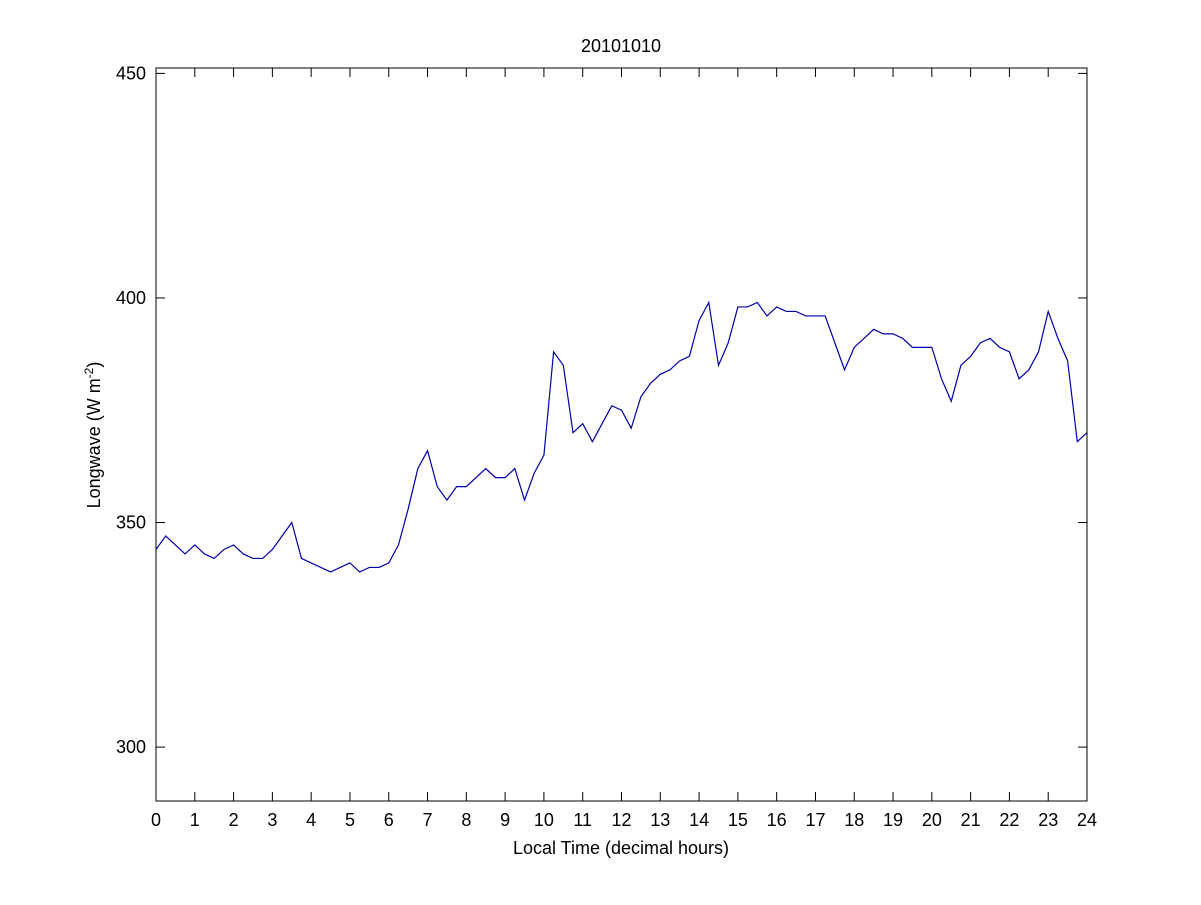  I want to click on x-tick-label: 0, so click(156, 820).